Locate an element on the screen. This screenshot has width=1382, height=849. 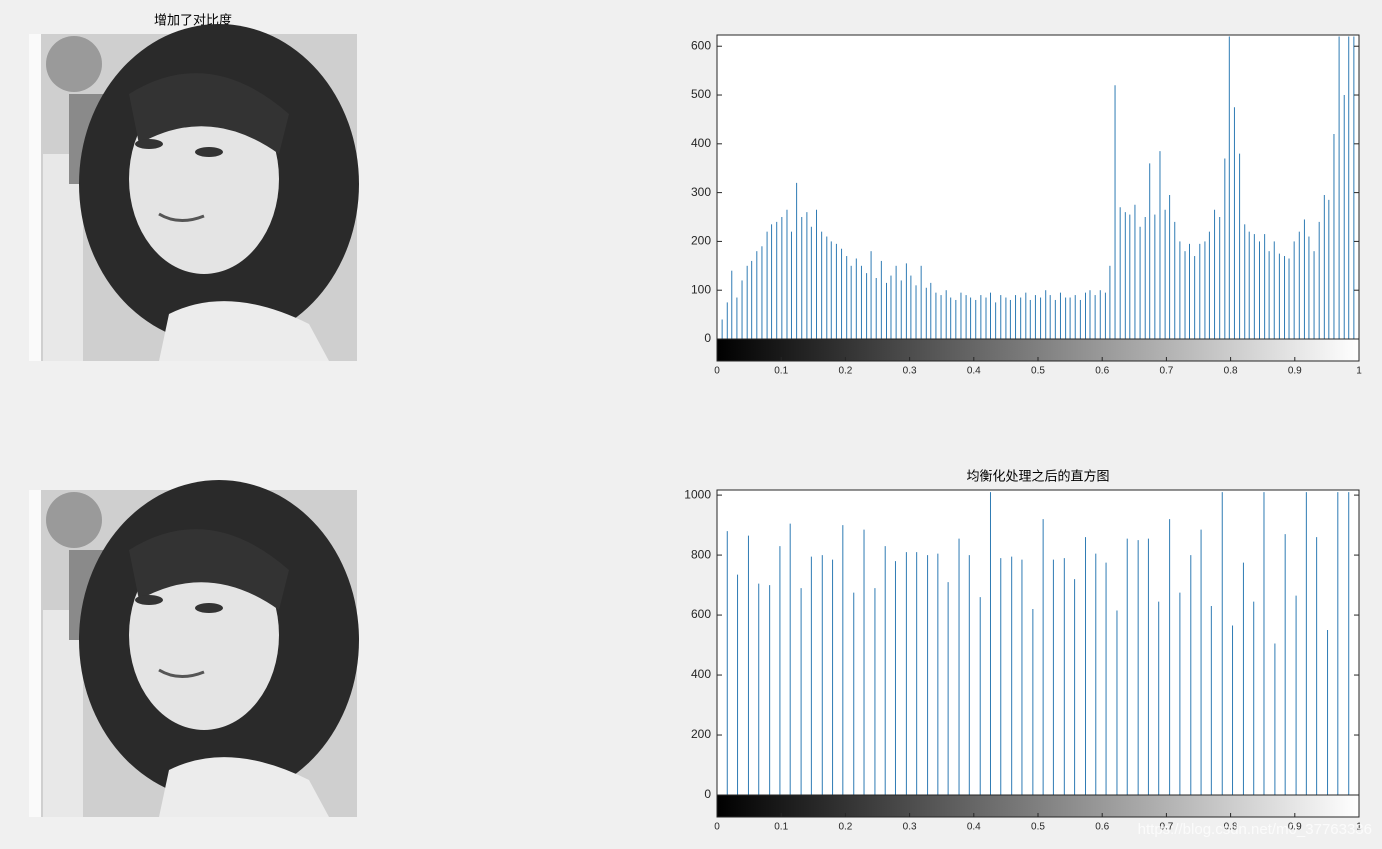
y-tick-label: 1000 is located at coordinates (697, 494).